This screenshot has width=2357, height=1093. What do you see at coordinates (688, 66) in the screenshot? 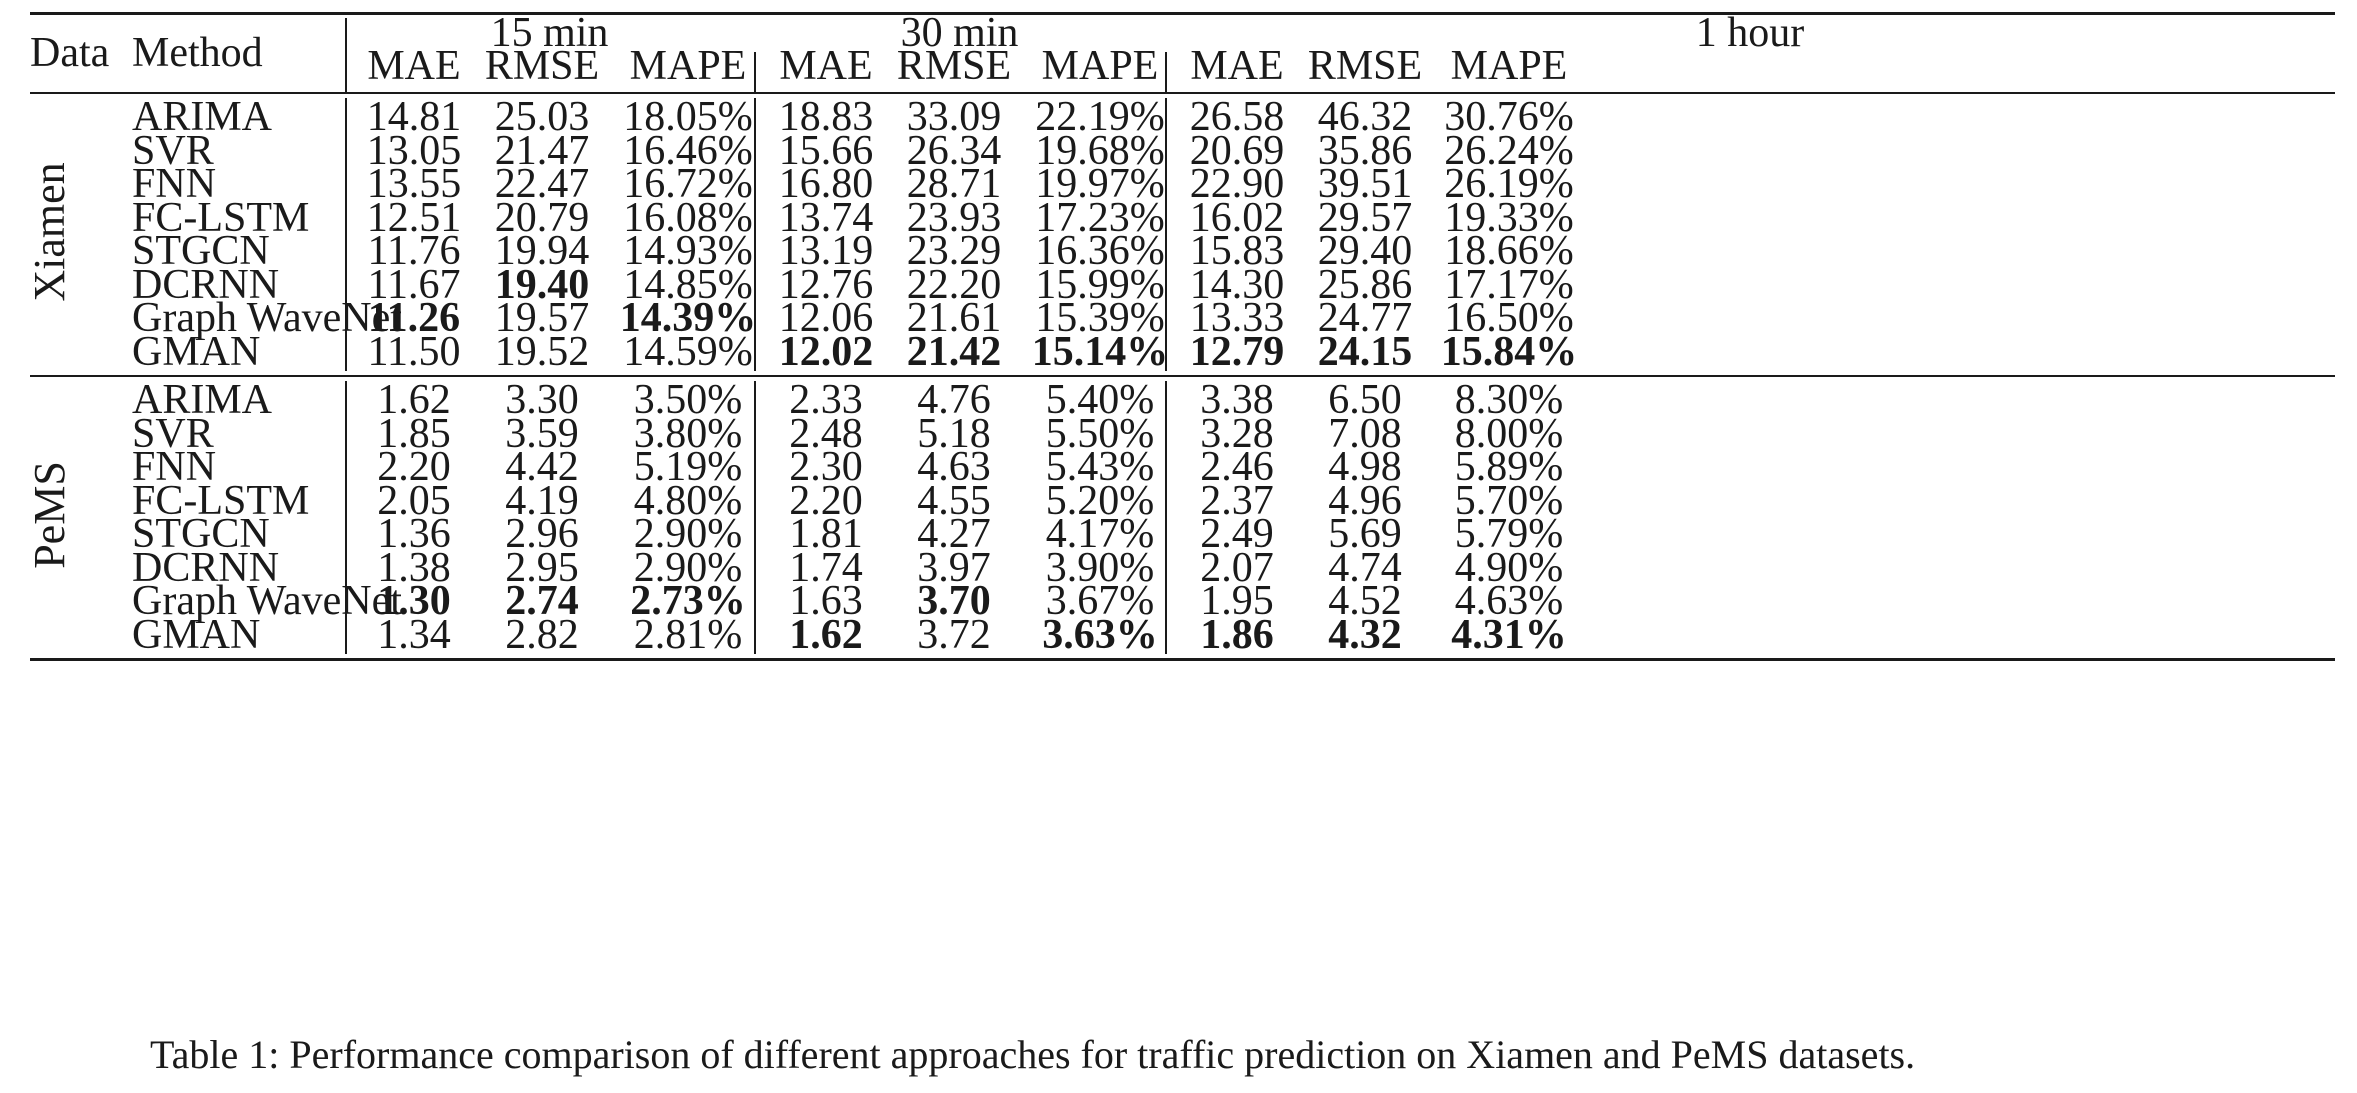
I see `metric-header-mape-15min: MAPE` at bounding box center [688, 66].